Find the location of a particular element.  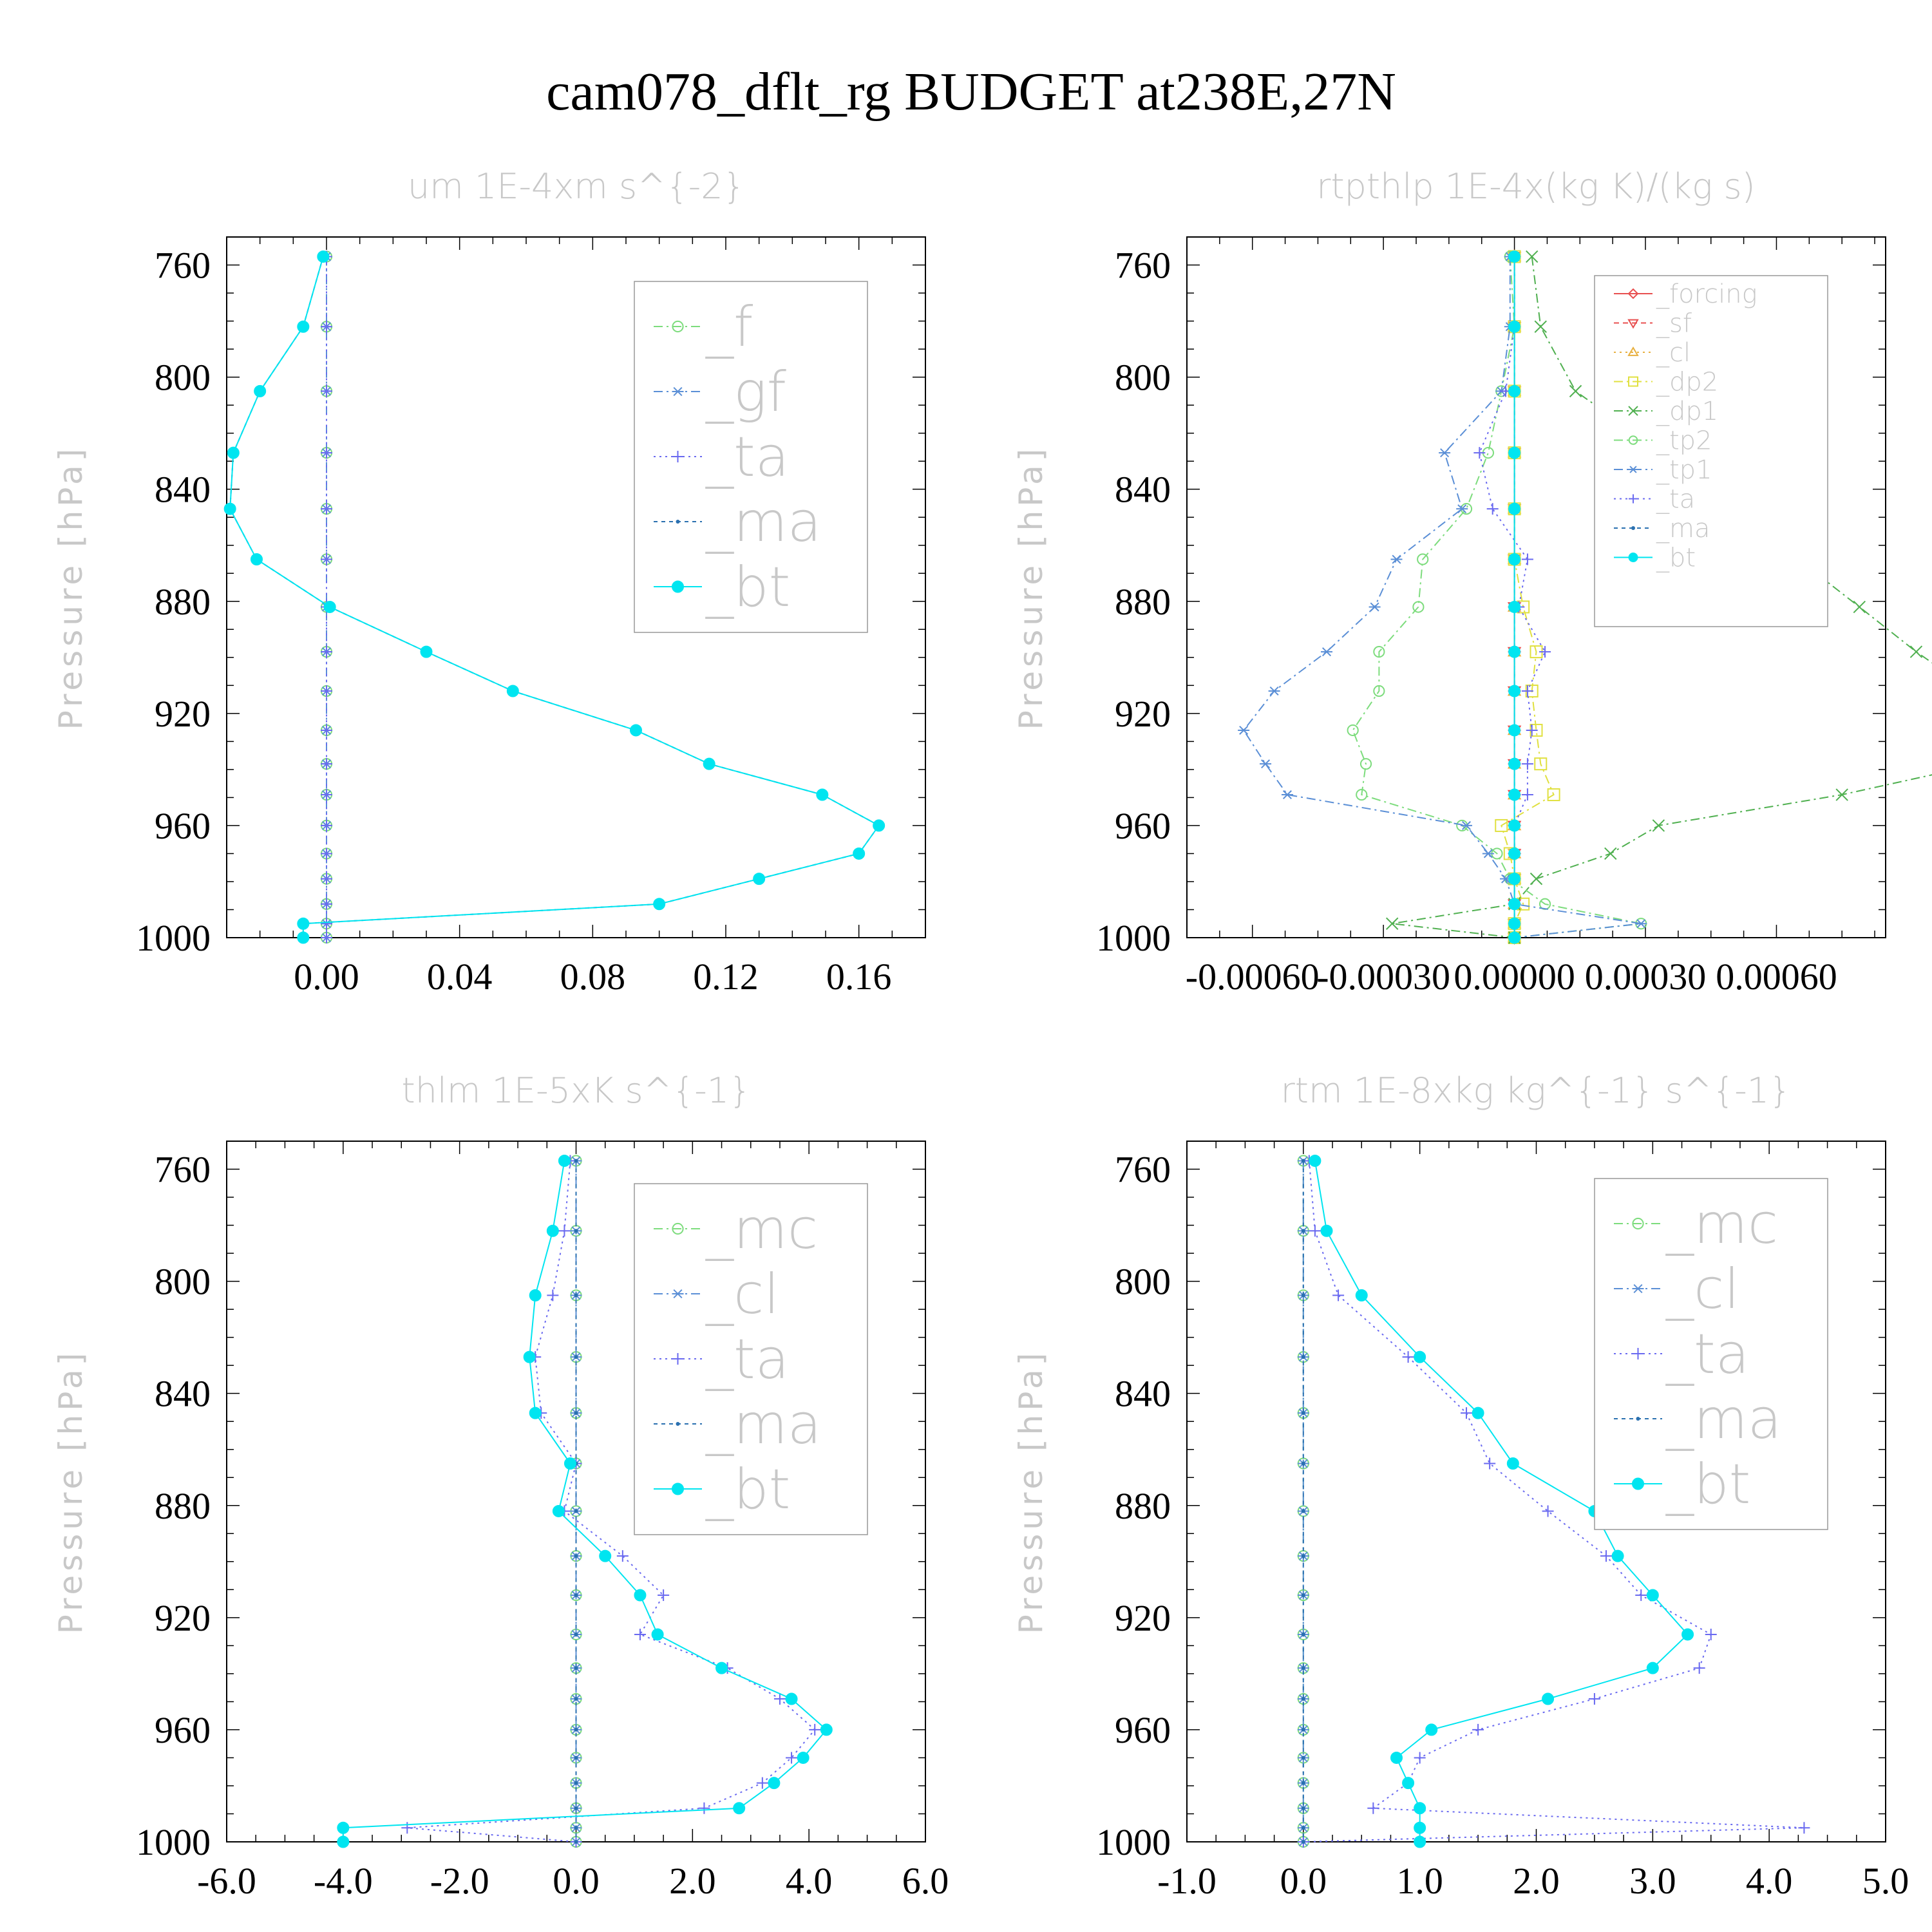

legend-label: _dp2 is located at coordinates (1687, 382).